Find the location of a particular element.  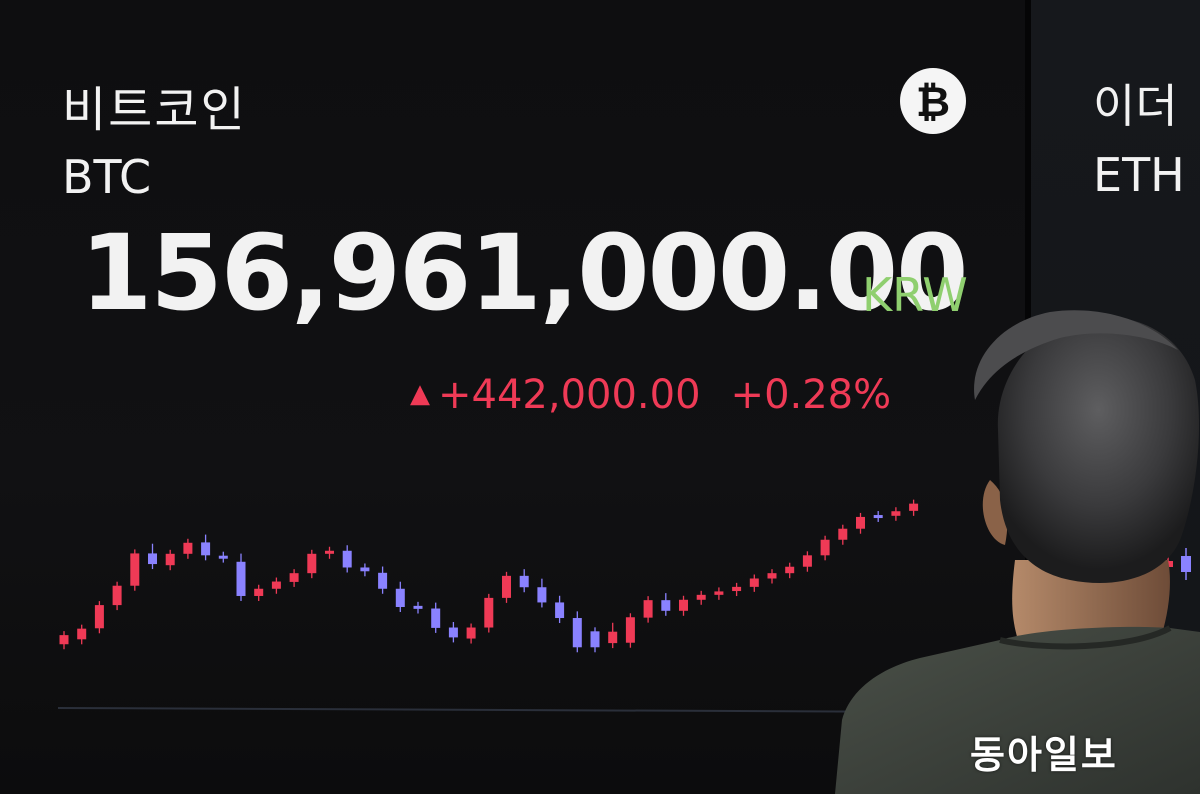

change-value: +442,000.00 is located at coordinates (569, 395).